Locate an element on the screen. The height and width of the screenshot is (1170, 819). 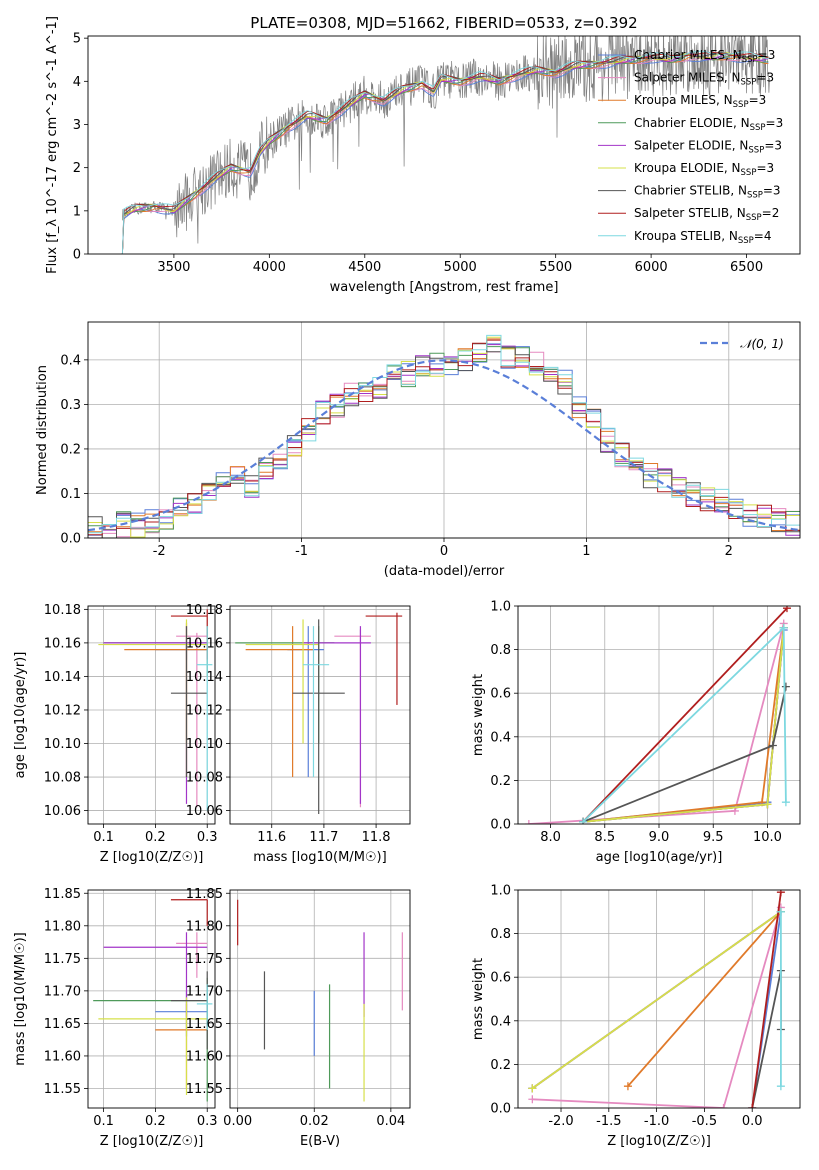
gaussian-reference-curve is located at coordinates (444, 445).